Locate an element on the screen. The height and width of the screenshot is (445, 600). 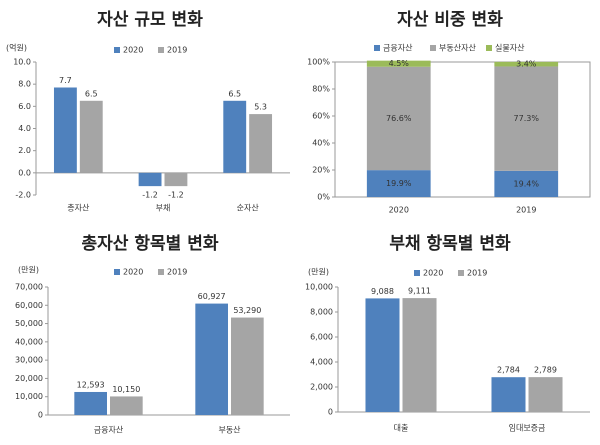
data-label: 7.7 is located at coordinates (65, 80).